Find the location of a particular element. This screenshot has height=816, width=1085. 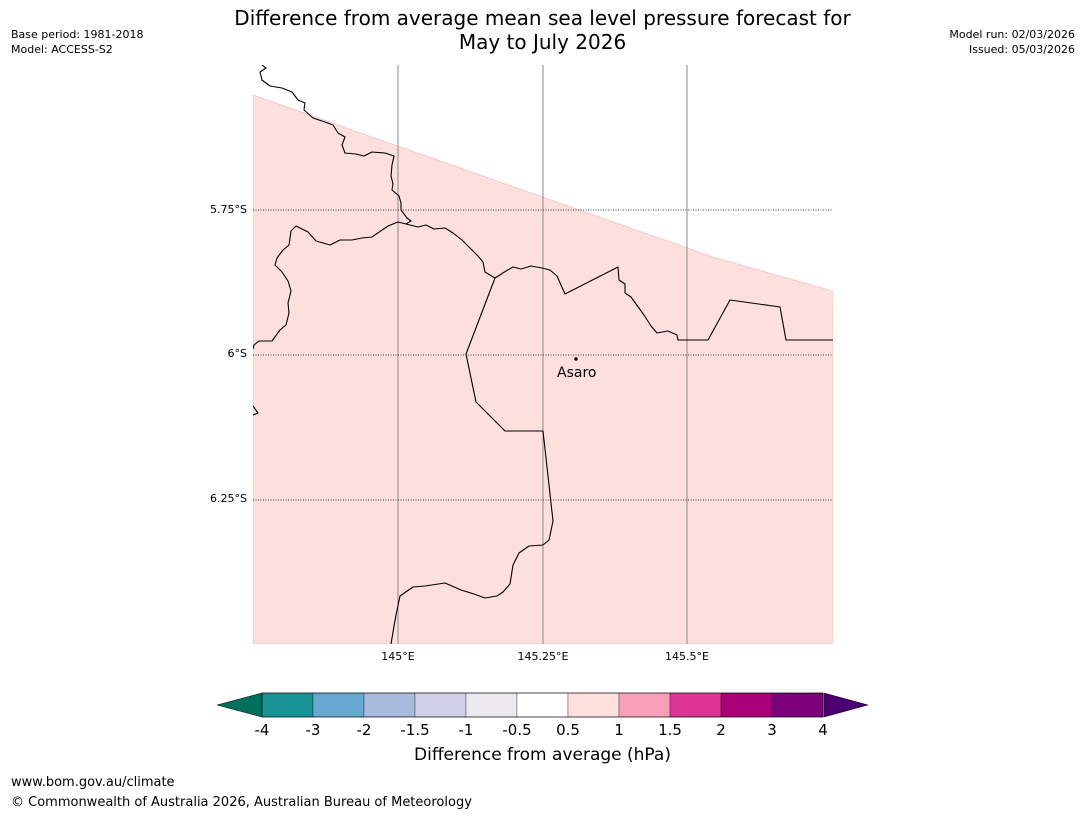

colorbar-tick-label: 2 is located at coordinates (721, 730).